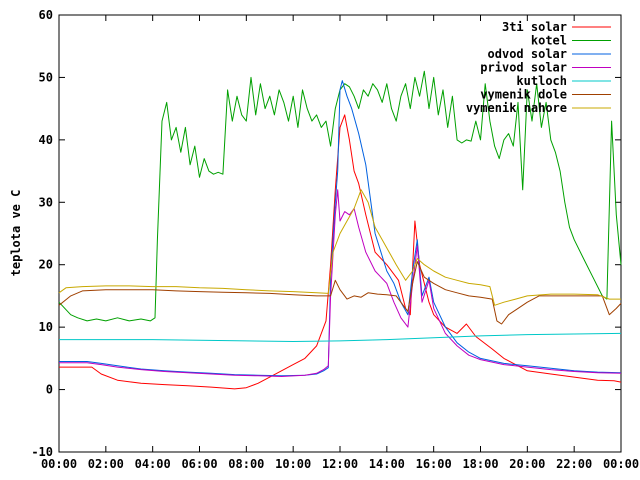 The width and height of the screenshot is (640, 480). What do you see at coordinates (574, 464) in the screenshot?
I see `x-tick-label: 22:00` at bounding box center [574, 464].